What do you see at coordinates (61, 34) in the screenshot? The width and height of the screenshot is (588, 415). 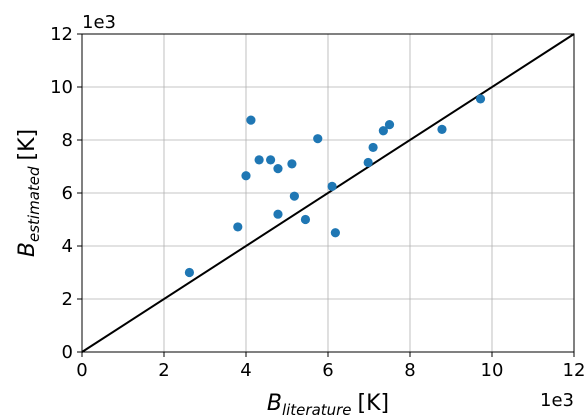 I see `y-tick-label: 12` at bounding box center [61, 34].